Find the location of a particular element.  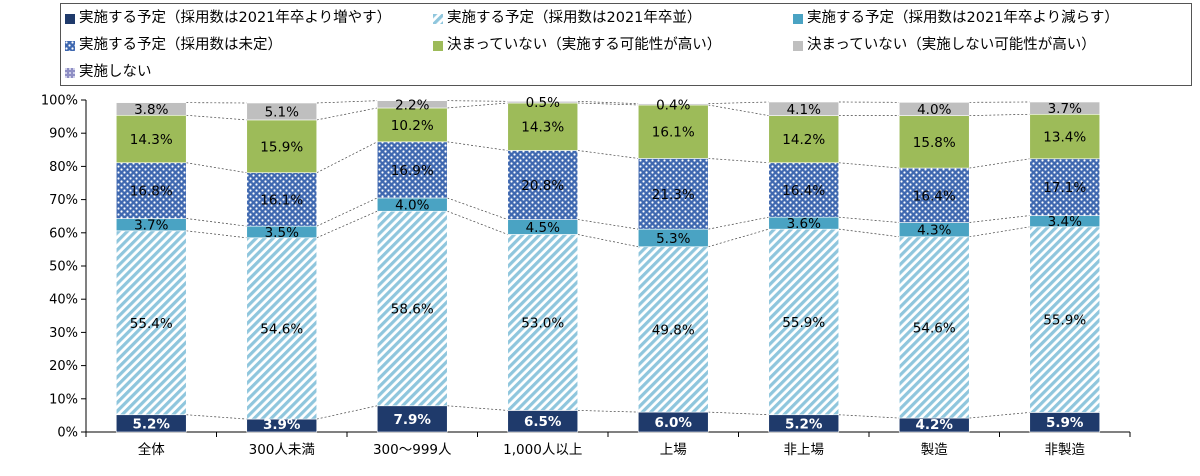

data-label: 4.2% is located at coordinates (935, 425).